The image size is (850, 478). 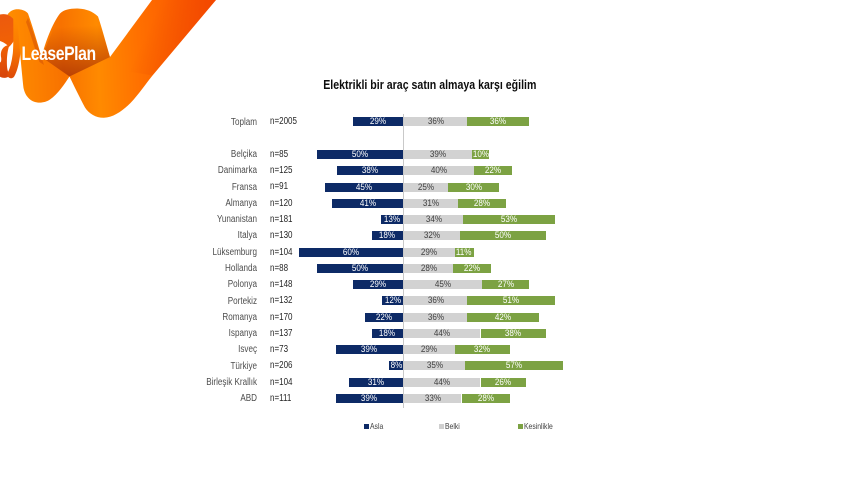 What do you see at coordinates (59, 54) in the screenshot?
I see `svg-text: LeasePlan` at bounding box center [59, 54].